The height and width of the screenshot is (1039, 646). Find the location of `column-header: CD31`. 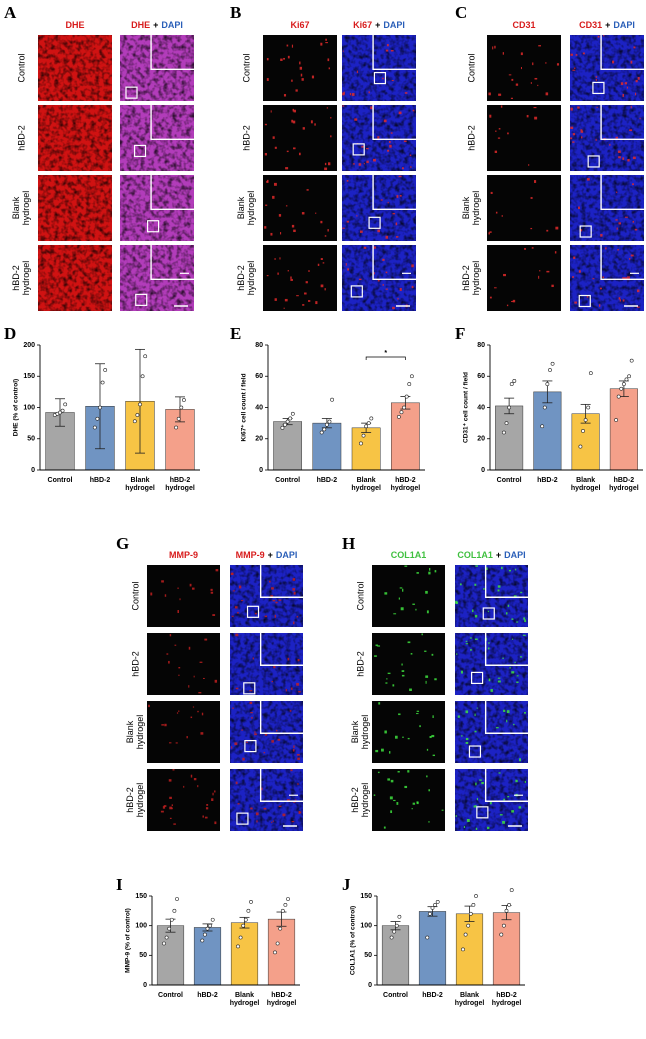

column-header: CD31 is located at coordinates (523, 25).